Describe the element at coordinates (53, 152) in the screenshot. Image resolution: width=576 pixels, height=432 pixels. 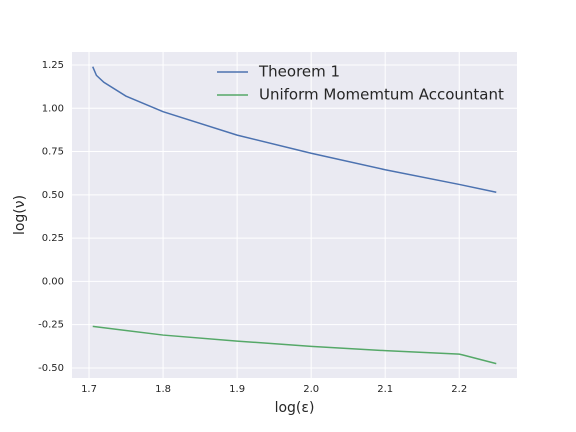
I see `y-tick-label: 0.75` at that location.